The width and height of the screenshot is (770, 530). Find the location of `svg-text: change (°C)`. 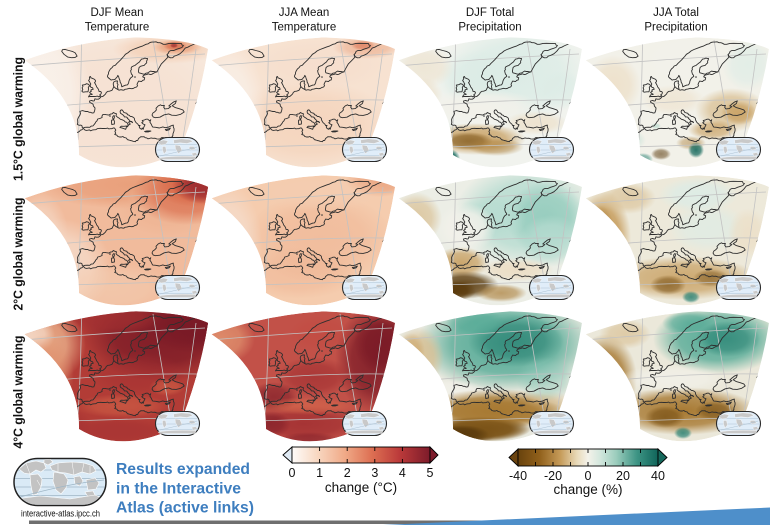

svg-text: change (°C) is located at coordinates (361, 487).